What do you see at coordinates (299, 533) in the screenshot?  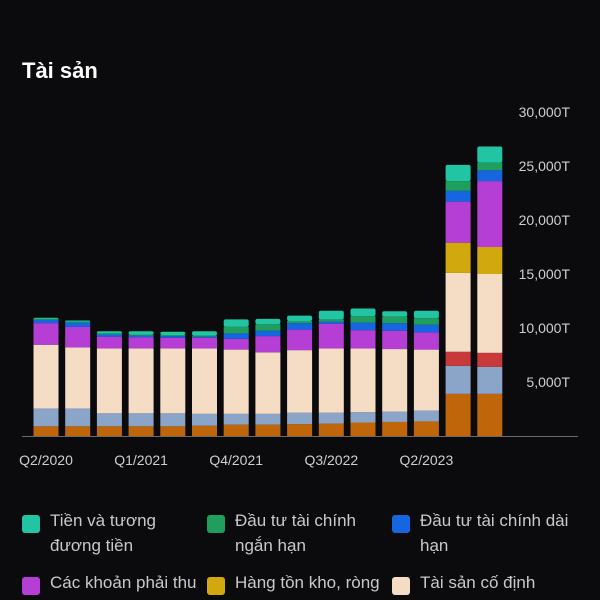 I see `legend-item-short-term-investments: Đầu tư tài chính ngắn hạn` at bounding box center [299, 533].